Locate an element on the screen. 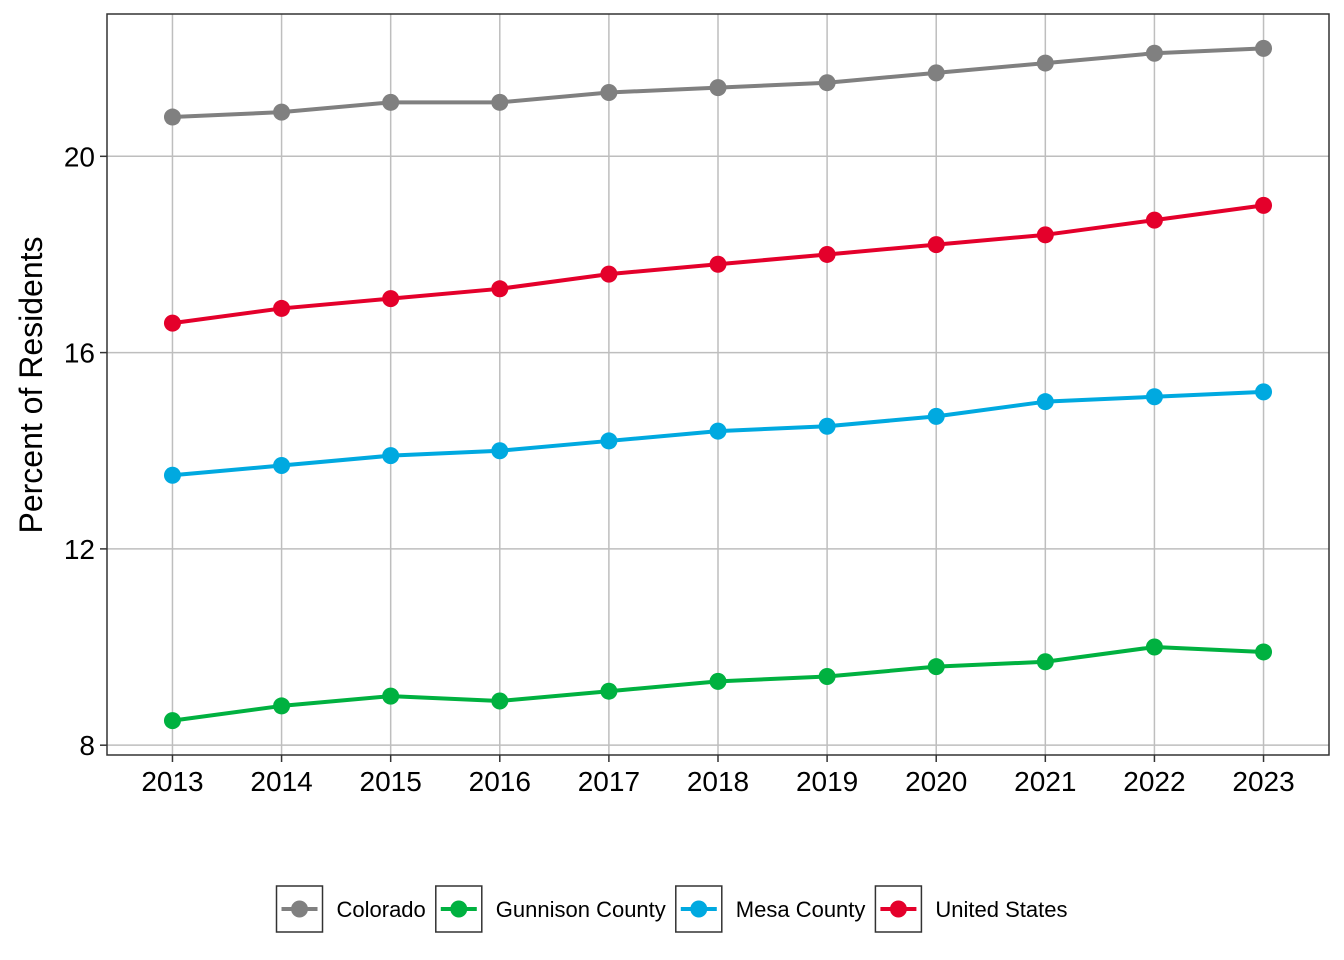 The image size is (1344, 960). x-tick-label: 2022 is located at coordinates (1154, 781).